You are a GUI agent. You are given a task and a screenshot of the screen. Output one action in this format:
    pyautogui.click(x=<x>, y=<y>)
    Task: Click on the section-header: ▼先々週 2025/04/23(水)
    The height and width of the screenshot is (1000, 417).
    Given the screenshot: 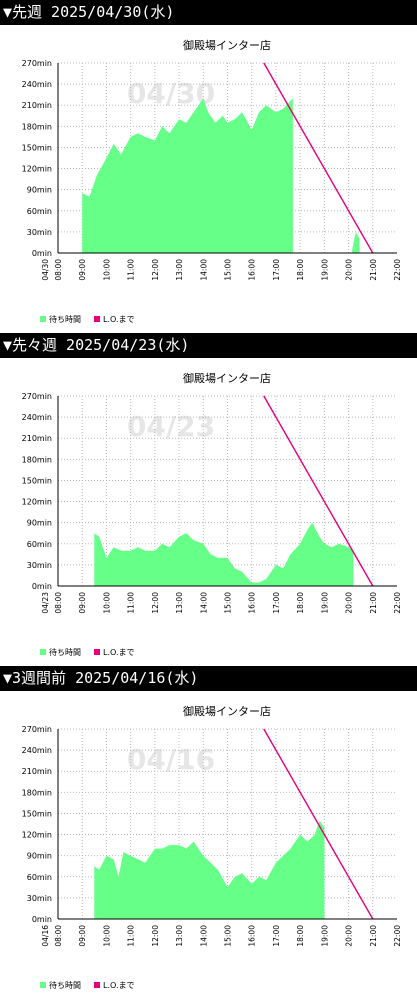 What is the action you would take?
    pyautogui.click(x=208, y=345)
    